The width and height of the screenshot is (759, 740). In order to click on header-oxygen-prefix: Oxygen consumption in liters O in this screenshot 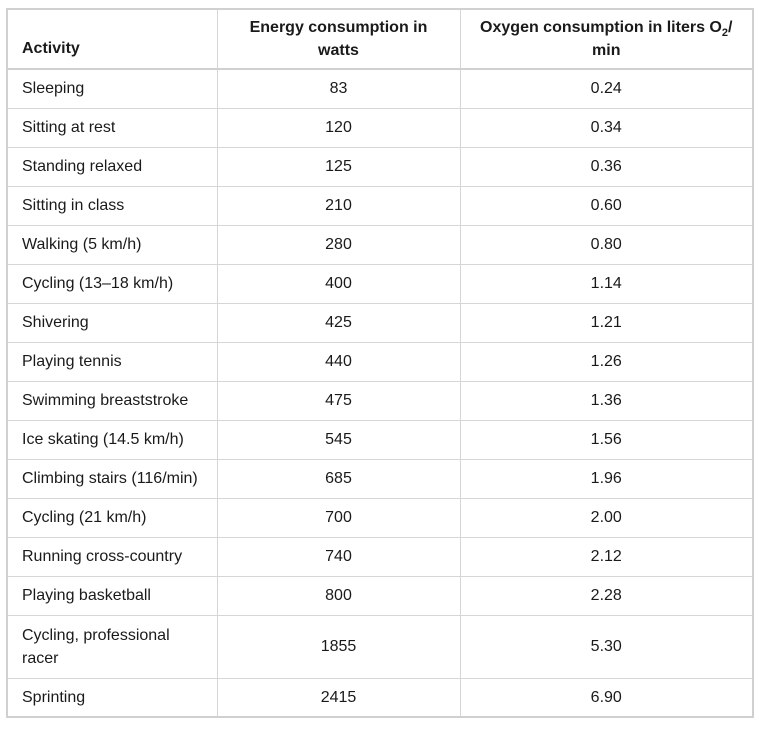, I will do `click(601, 27)`.